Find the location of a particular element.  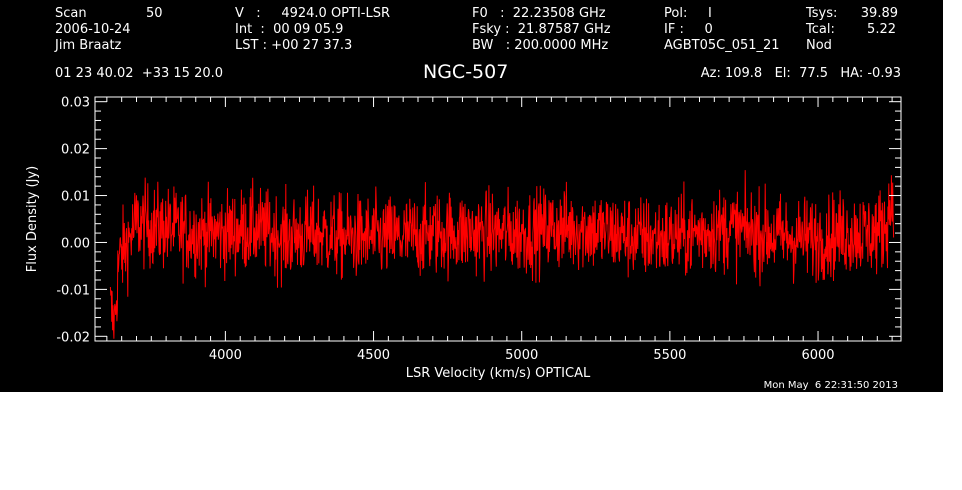

source-coordinates: 01 23 40.02 +33 15 20.0 is located at coordinates (139, 73).